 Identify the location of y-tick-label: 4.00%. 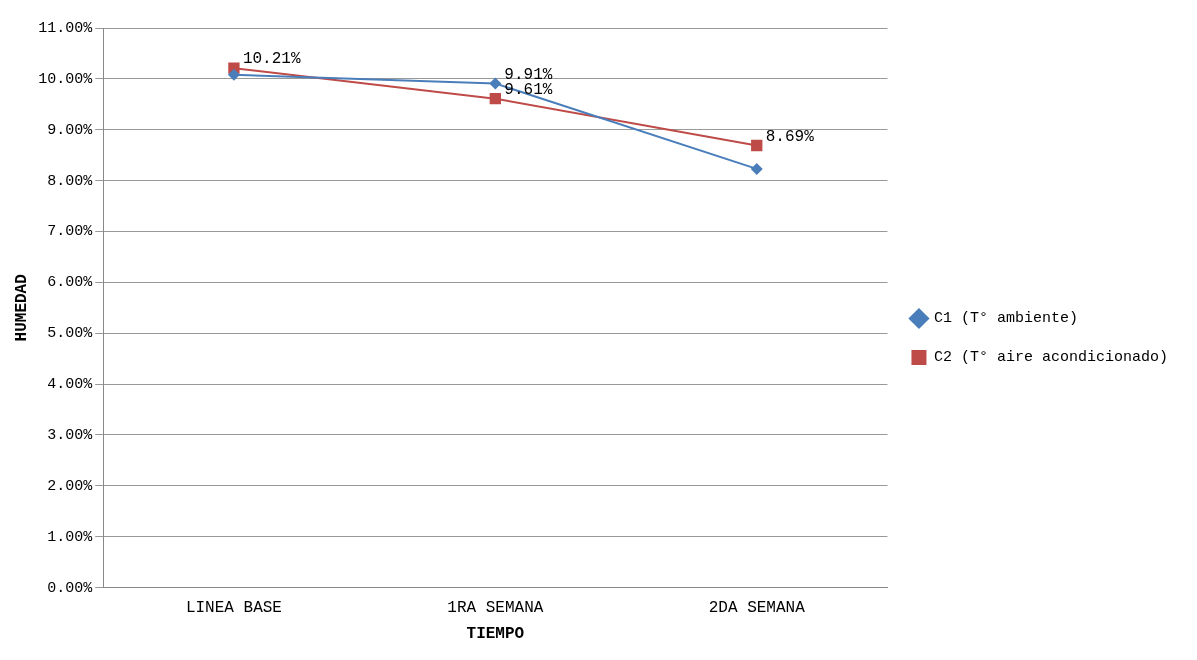
(70, 385).